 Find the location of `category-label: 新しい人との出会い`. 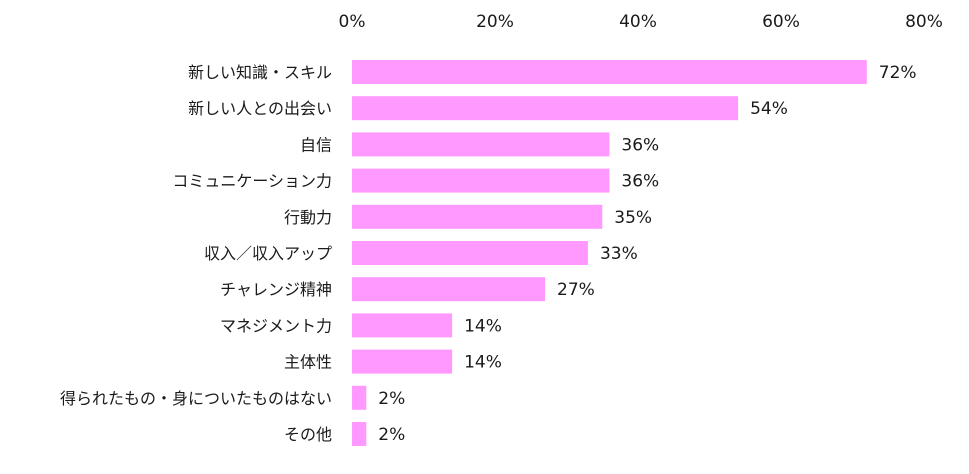

category-label: 新しい人との出会い is located at coordinates (260, 108).